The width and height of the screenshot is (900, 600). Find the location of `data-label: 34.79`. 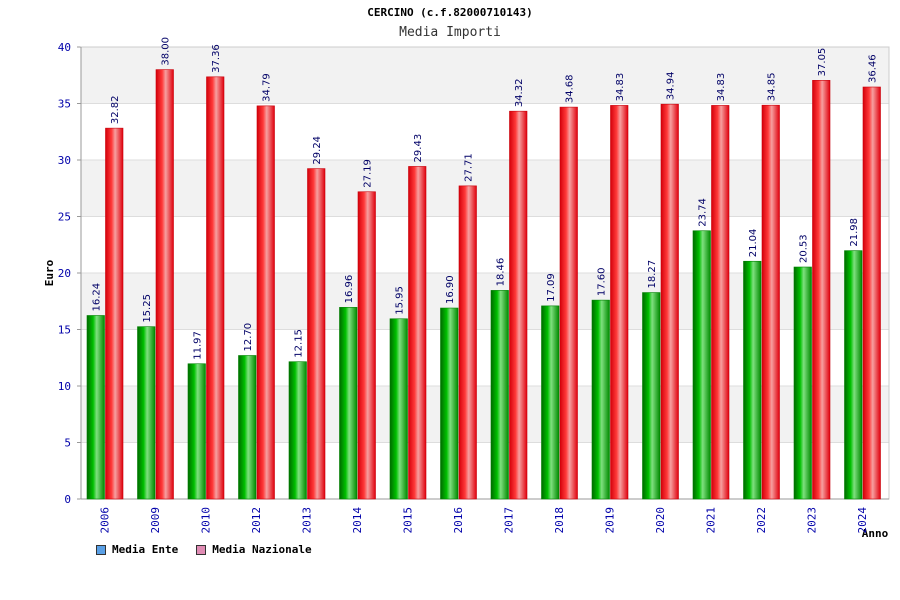

data-label: 34.79 is located at coordinates (267, 87).